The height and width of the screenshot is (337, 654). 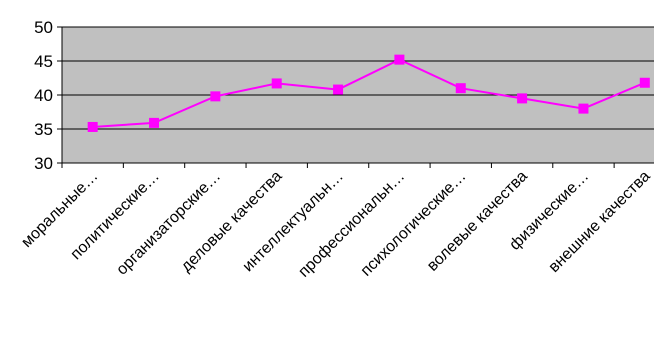 I want to click on y-axis-ticks: 30 35 40 45 50, so click(x=48, y=95).